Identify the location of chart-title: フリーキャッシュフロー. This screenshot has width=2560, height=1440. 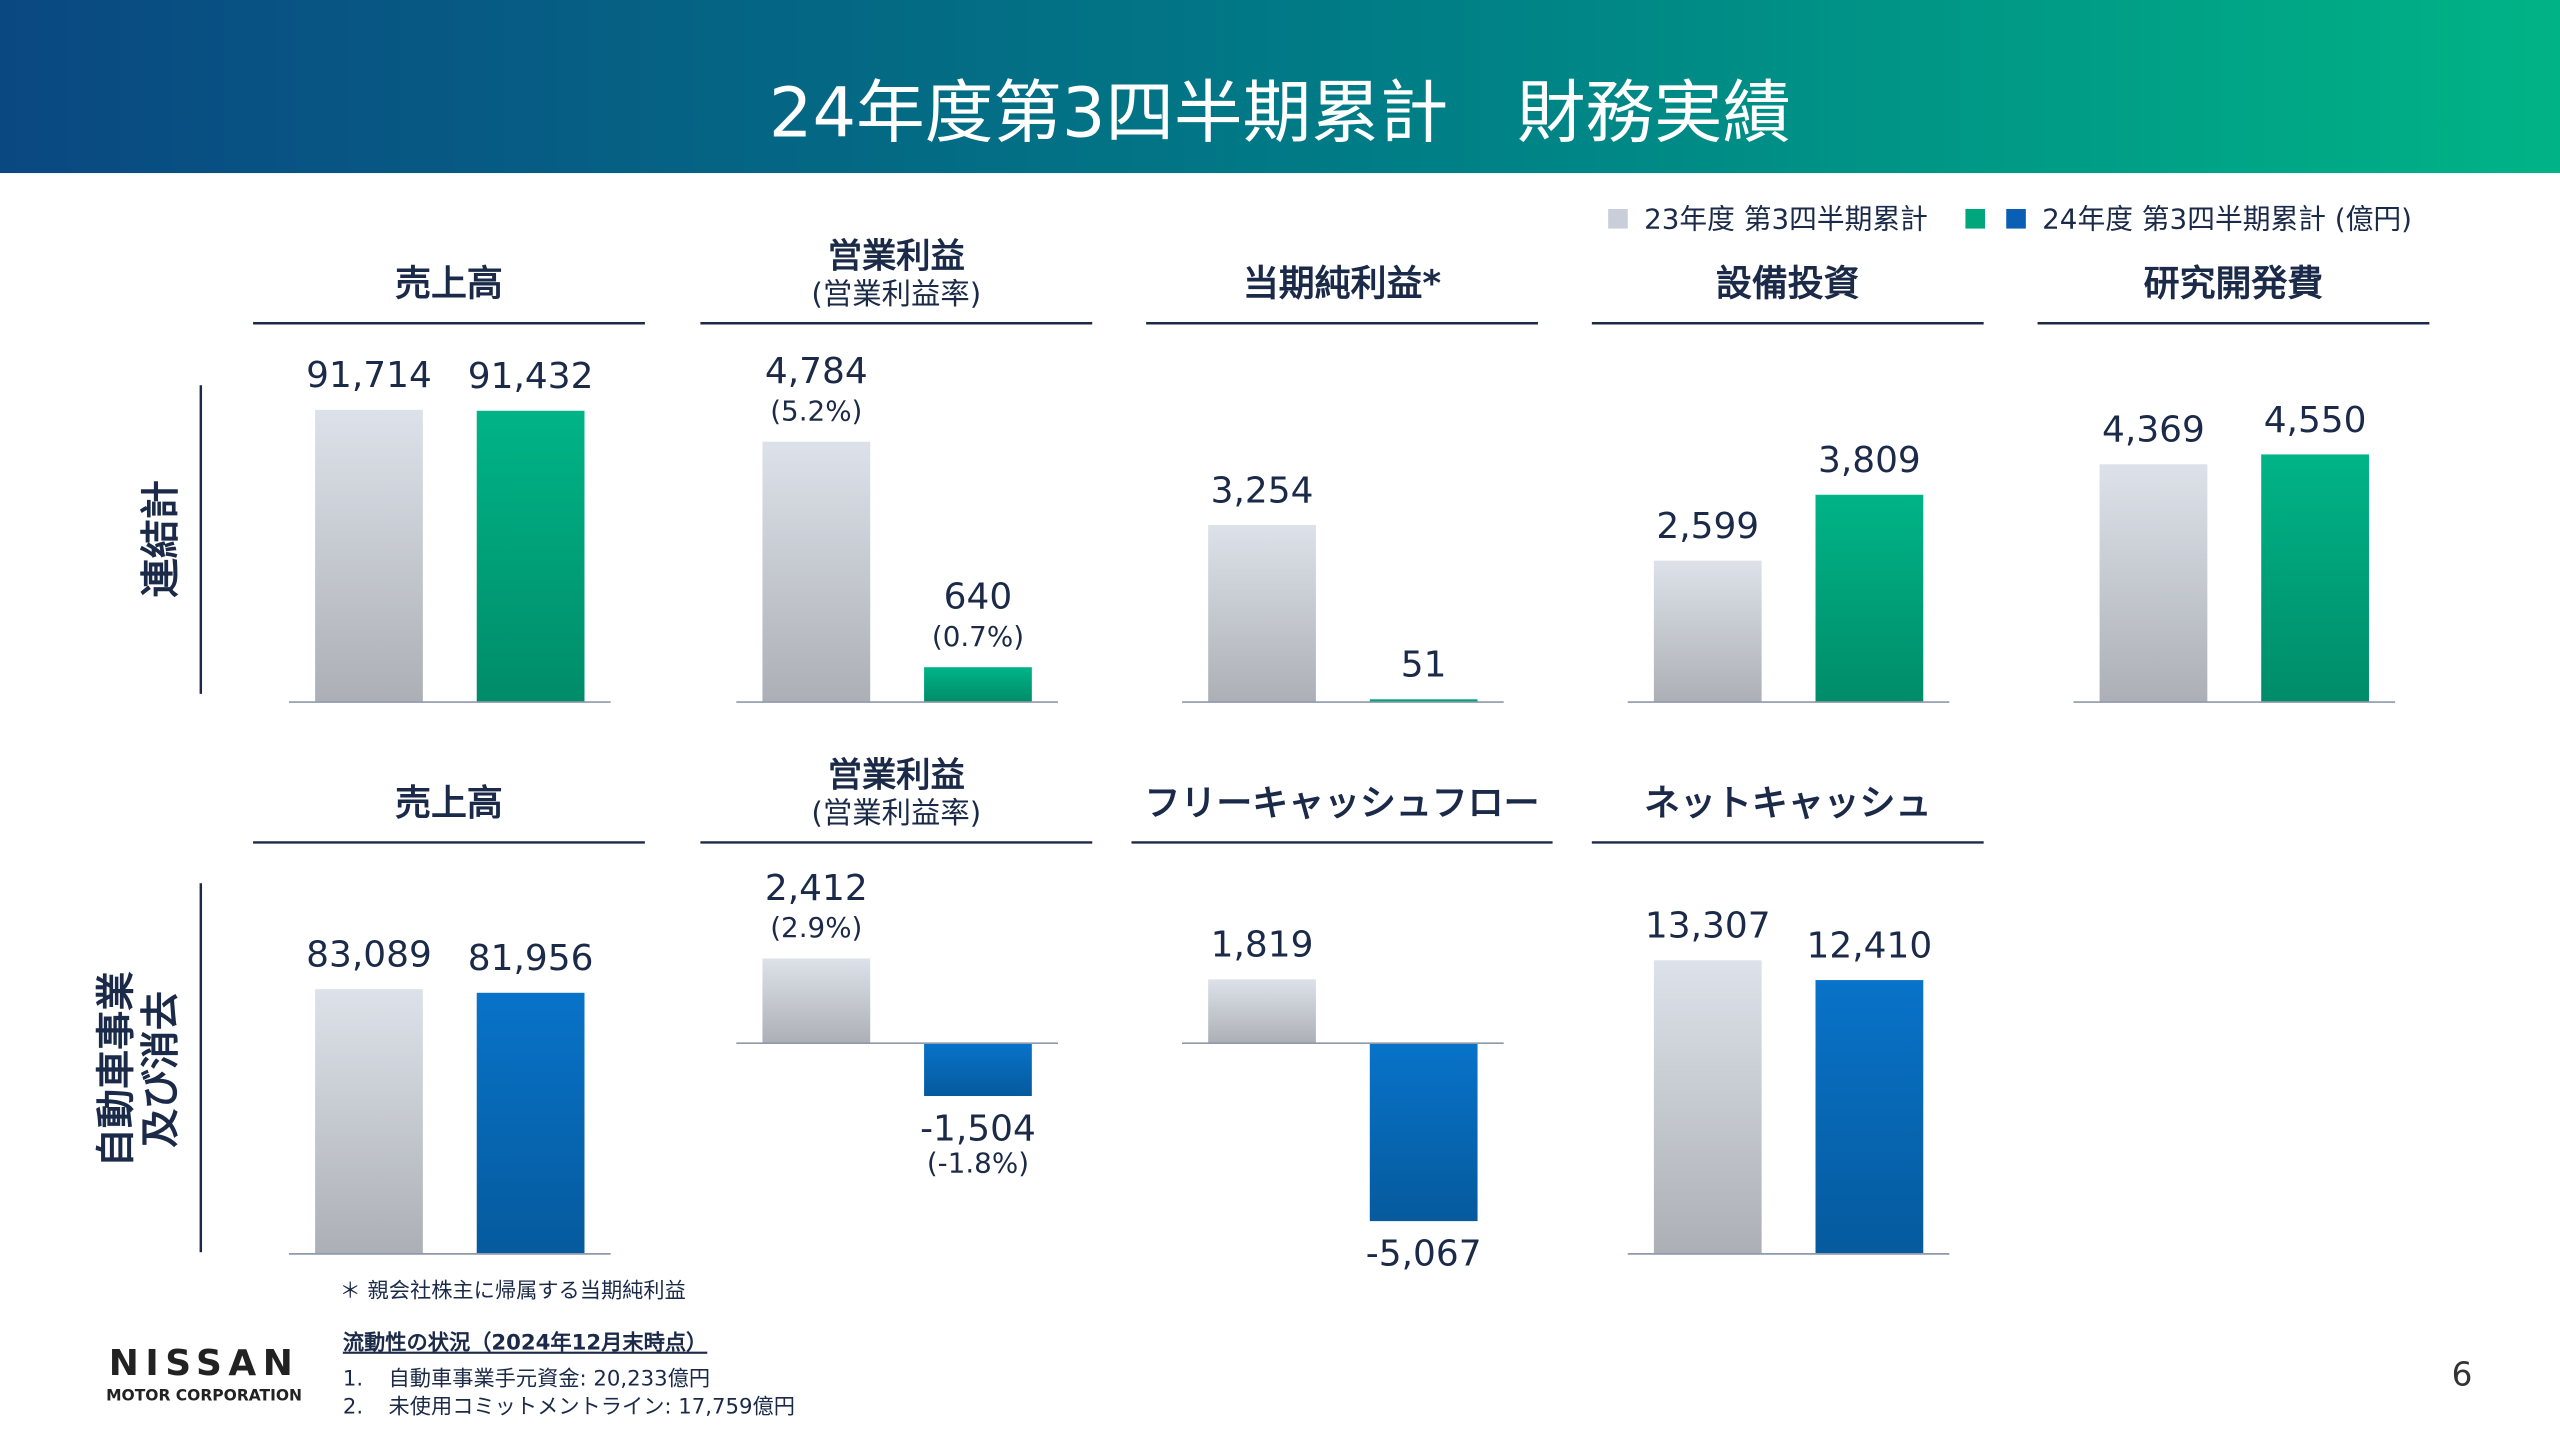
(1342, 803).